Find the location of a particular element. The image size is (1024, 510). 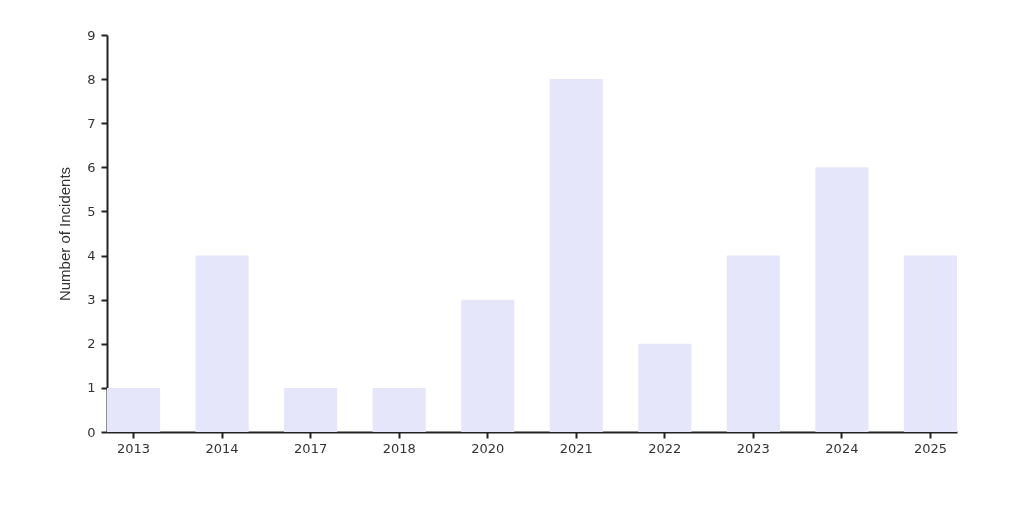

x-tick-label: 2021 is located at coordinates (576, 448).